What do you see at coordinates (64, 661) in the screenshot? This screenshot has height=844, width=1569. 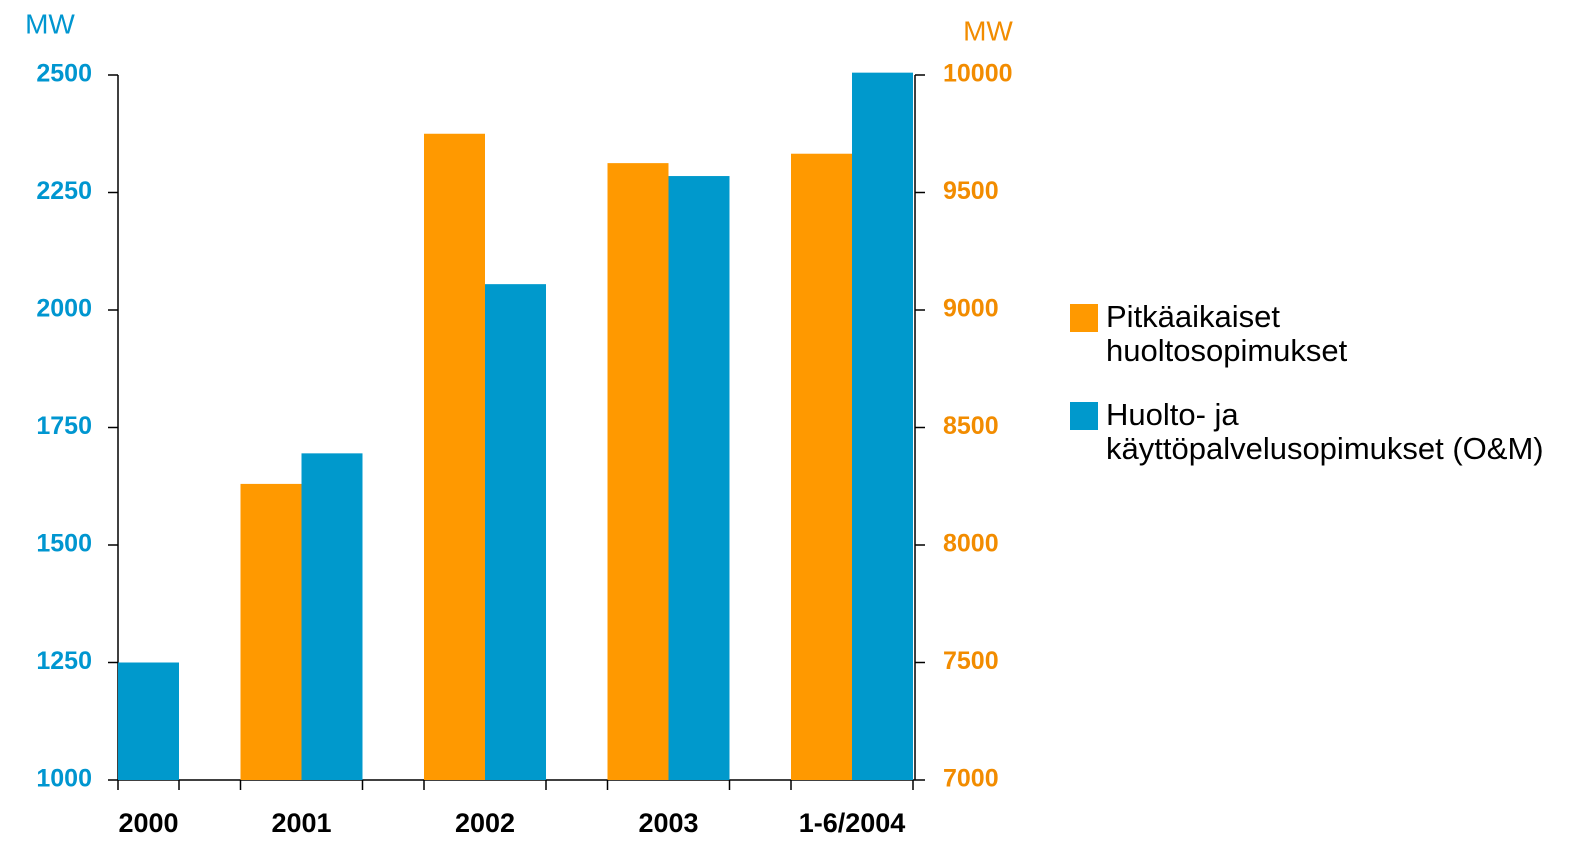 I see `y-tick-label: 1250` at bounding box center [64, 661].